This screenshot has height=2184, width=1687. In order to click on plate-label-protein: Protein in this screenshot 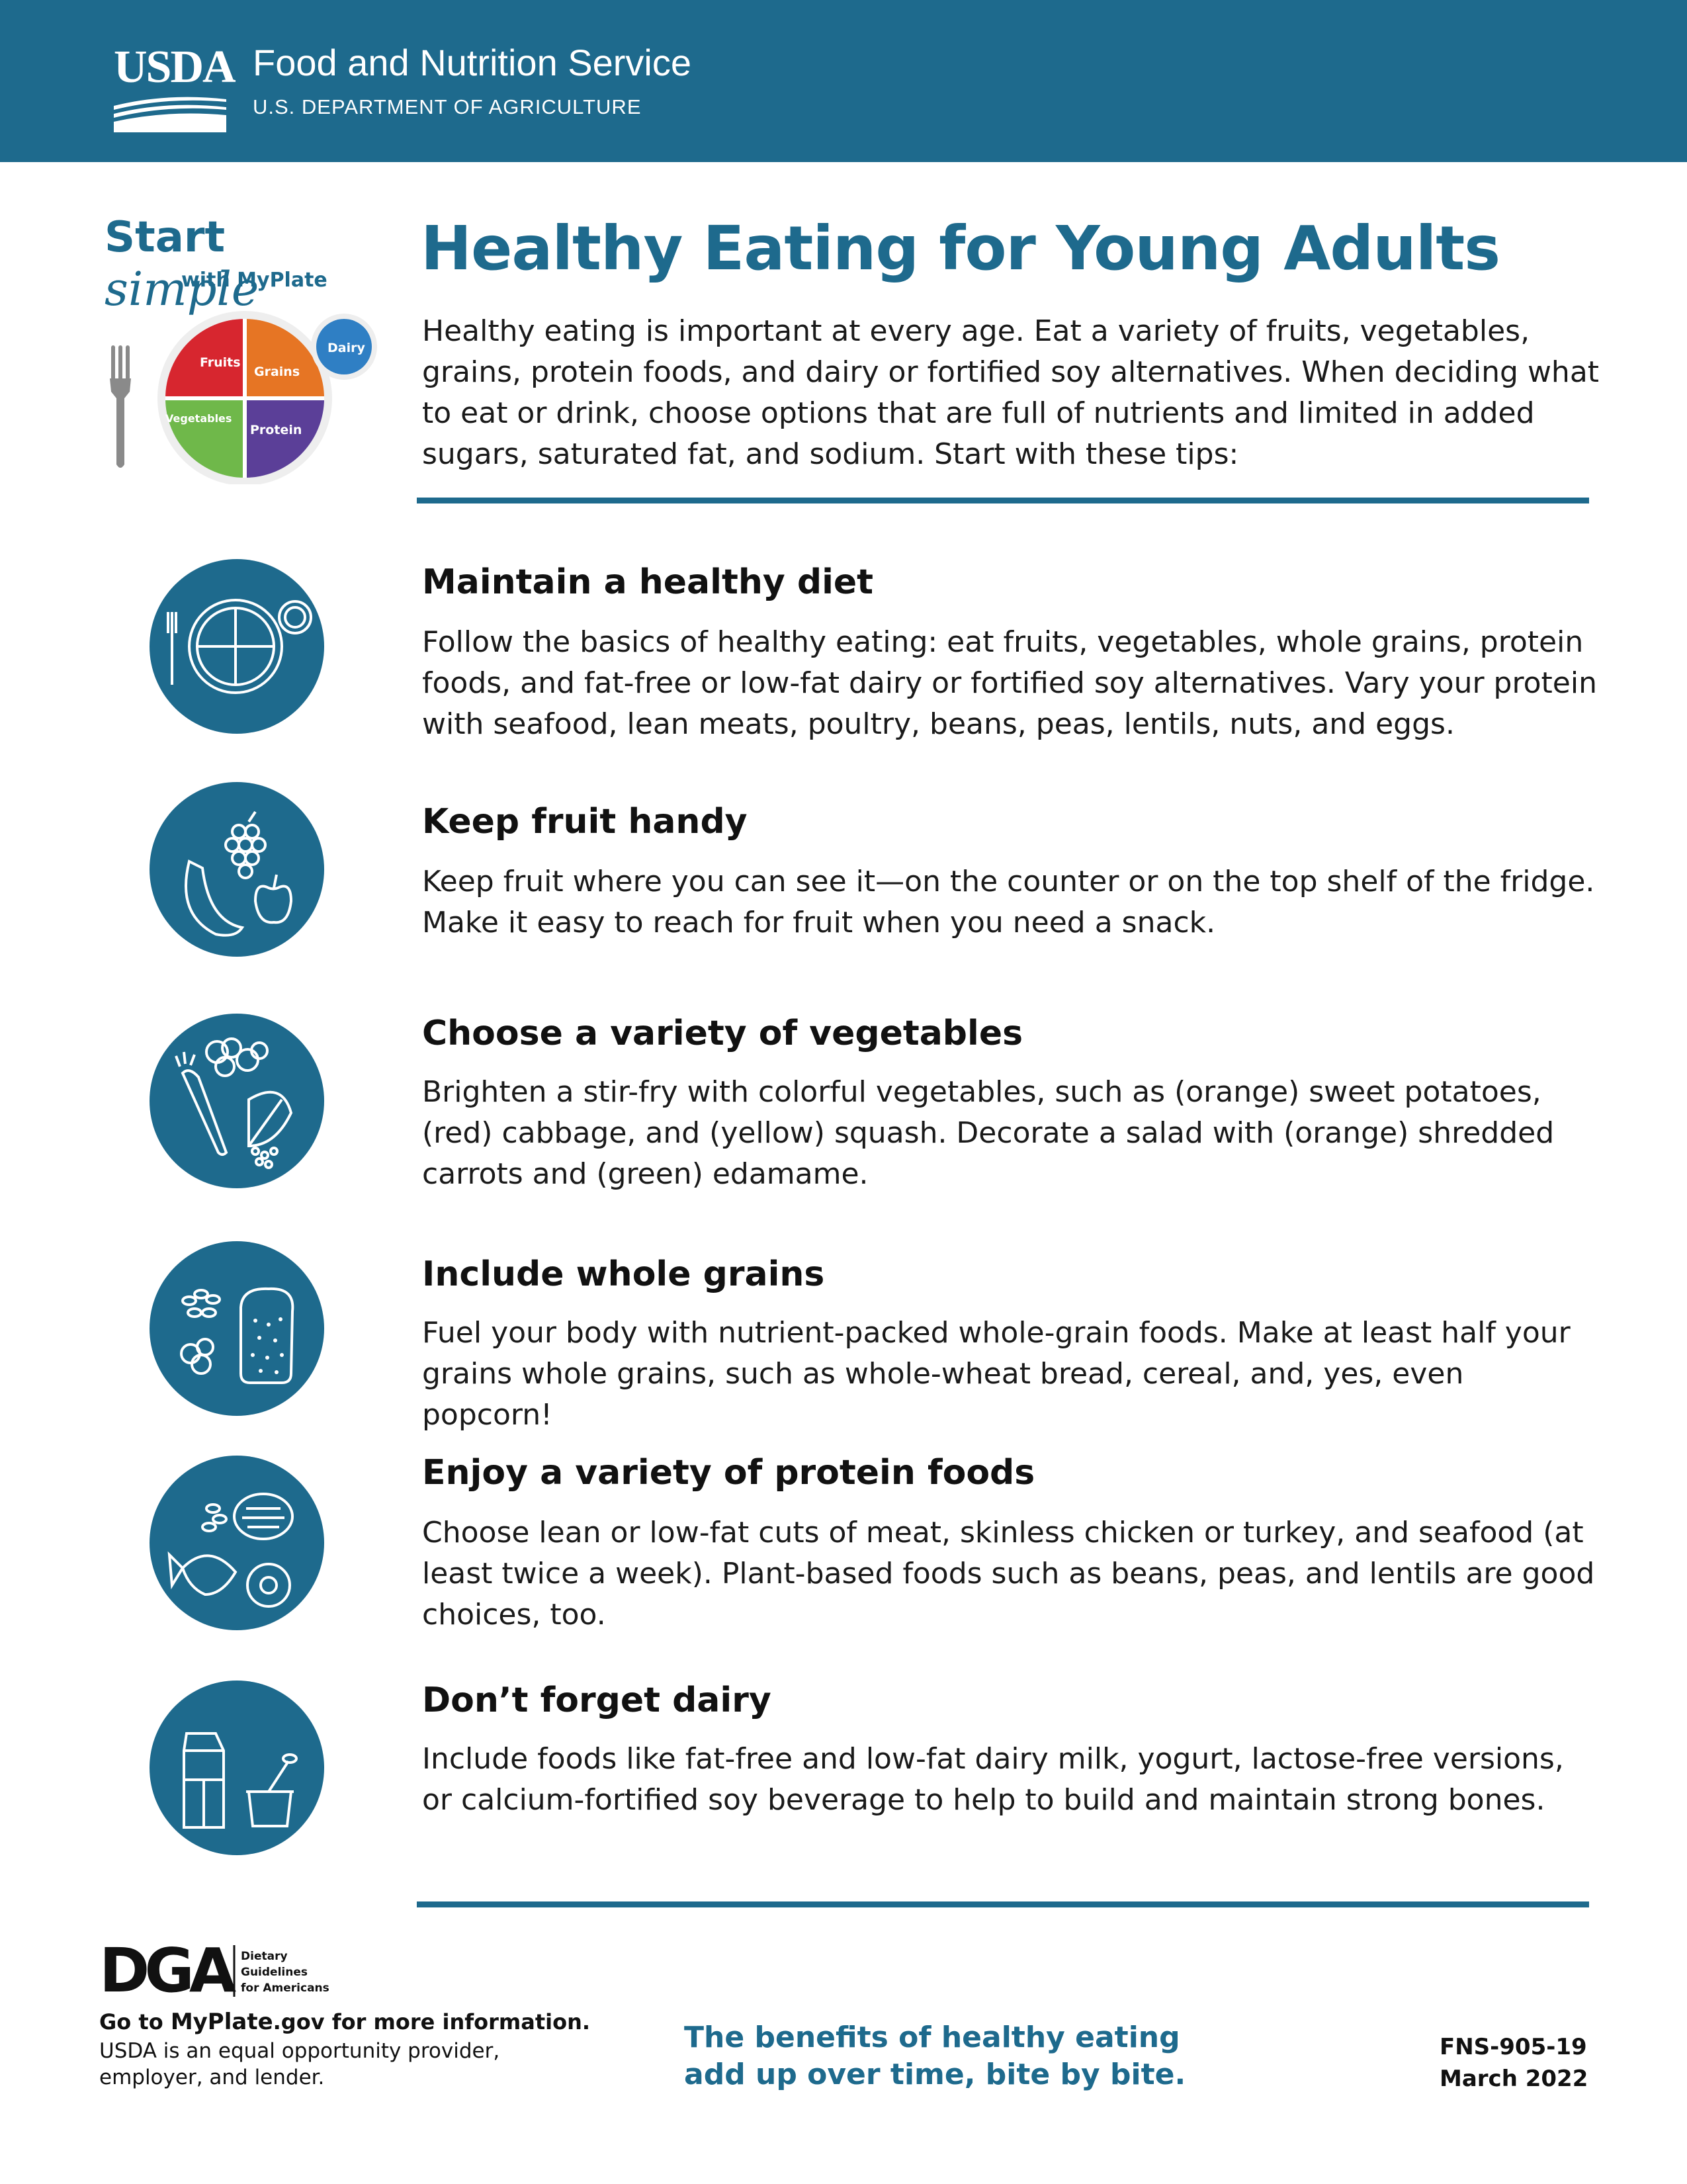, I will do `click(276, 430)`.